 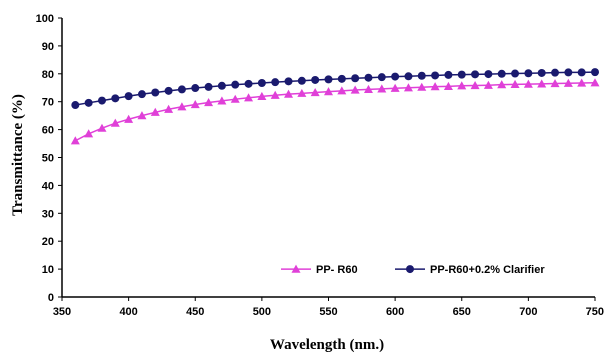 What do you see at coordinates (487, 270) in the screenshot?
I see `legend-label: PP-R60+0.2% Clarifier` at bounding box center [487, 270].